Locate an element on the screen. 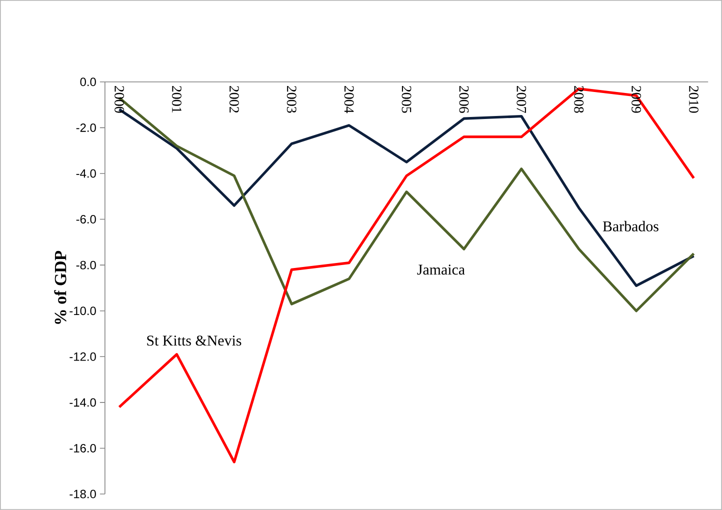 This screenshot has height=510, width=722. y-axis-title: % of GDP is located at coordinates (60, 287).